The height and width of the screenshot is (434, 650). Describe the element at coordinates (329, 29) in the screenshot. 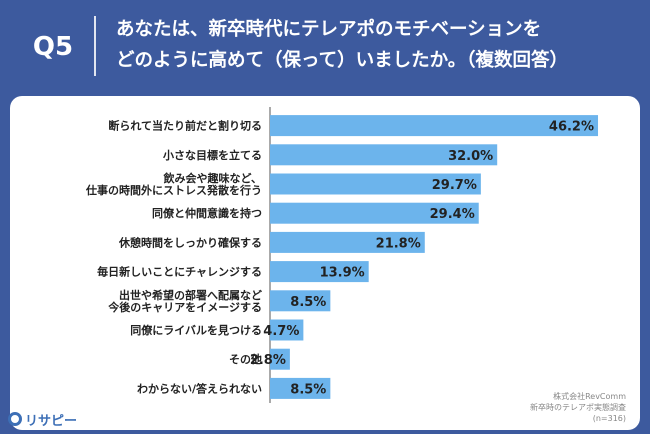

I see `question-line-1: あなたは、新卒時代にテレアポのモチベーションを` at that location.